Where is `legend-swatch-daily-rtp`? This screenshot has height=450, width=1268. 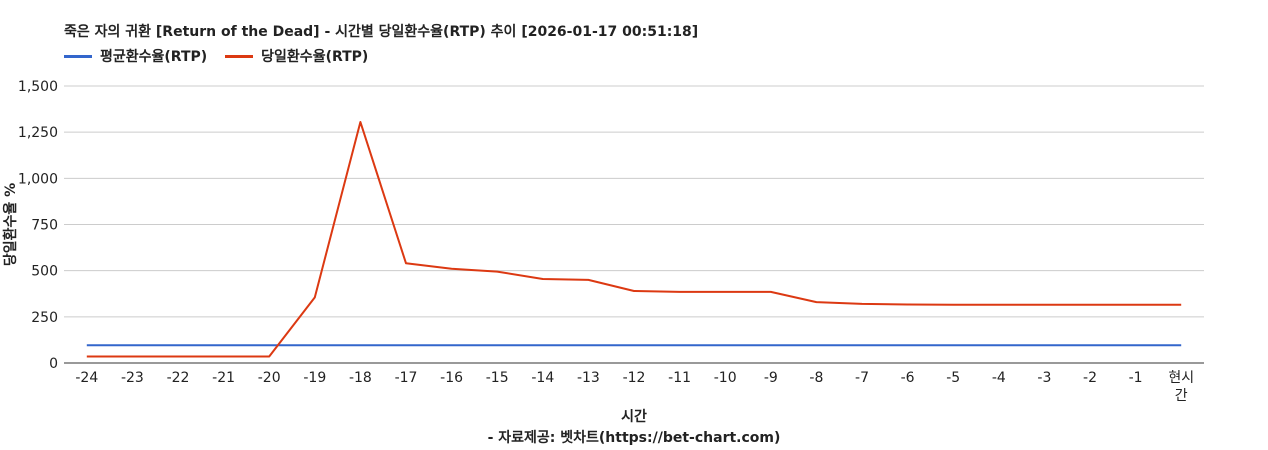
legend-swatch-daily-rtp is located at coordinates (239, 56).